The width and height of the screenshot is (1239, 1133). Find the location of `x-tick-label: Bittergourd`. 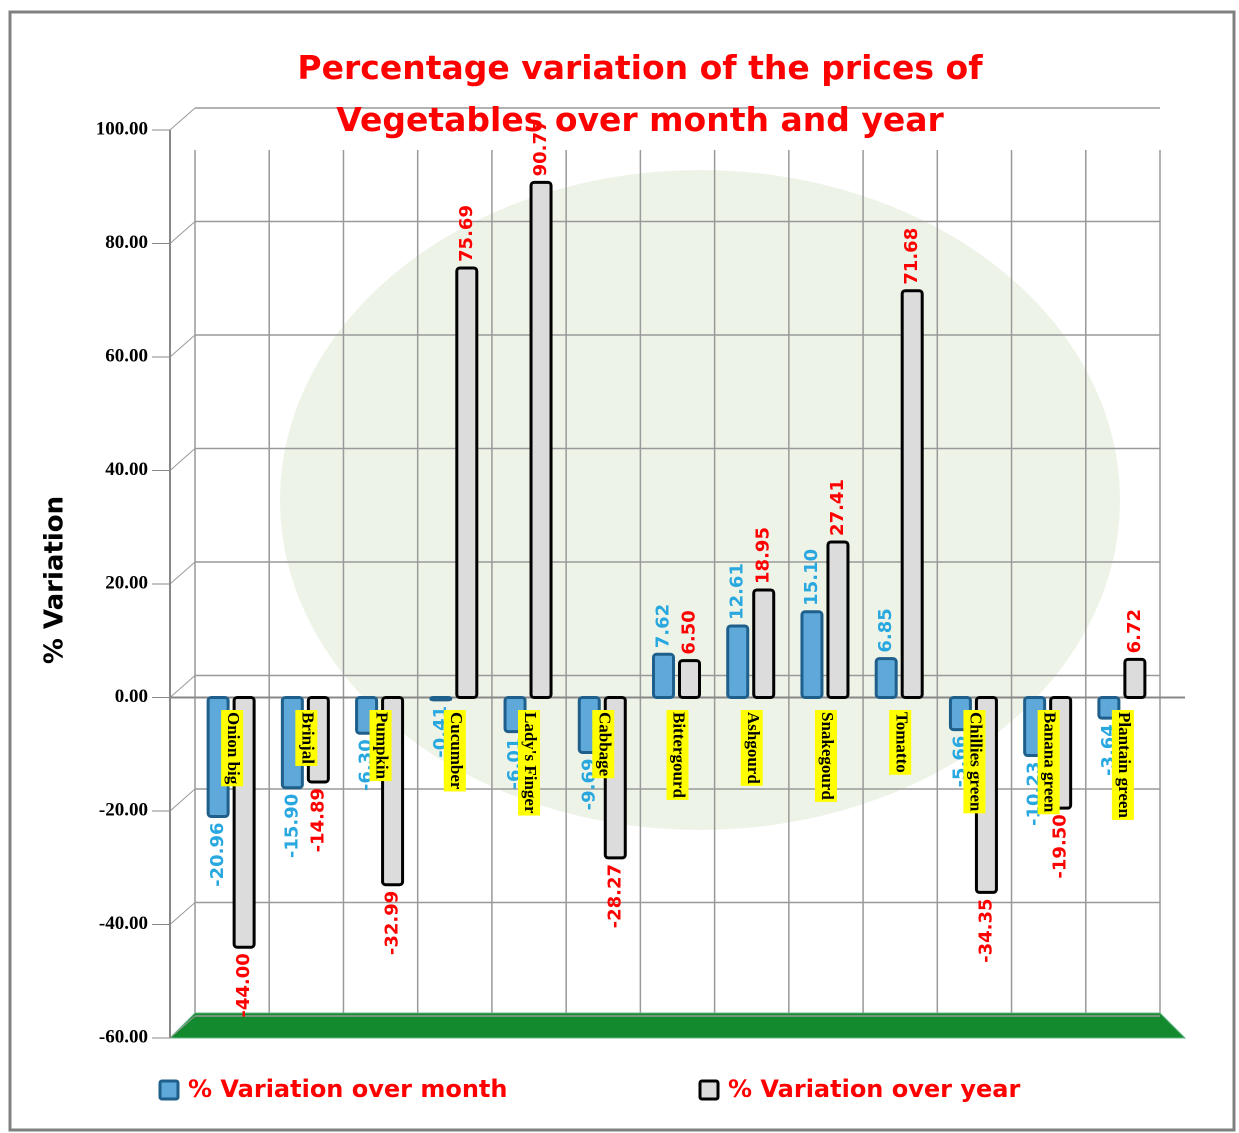

x-tick-label: Bittergourd is located at coordinates (679, 755).